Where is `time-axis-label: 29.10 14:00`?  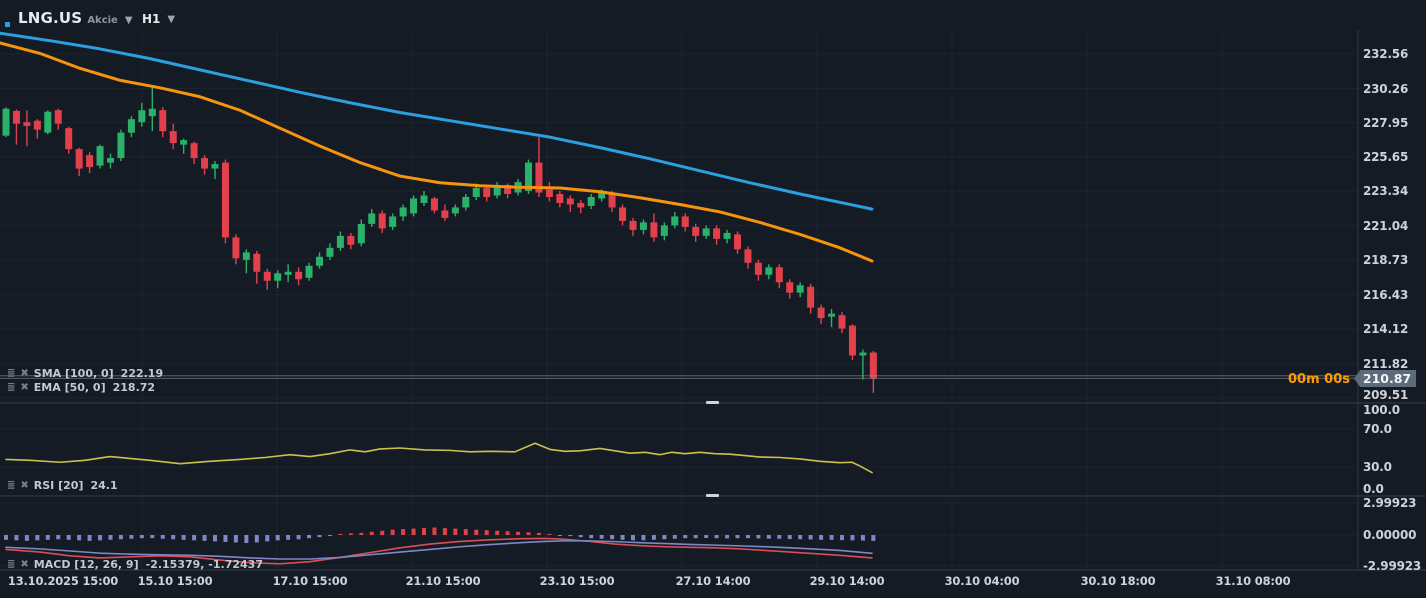
time-axis-label: 29.10 14:00 is located at coordinates (847, 581).